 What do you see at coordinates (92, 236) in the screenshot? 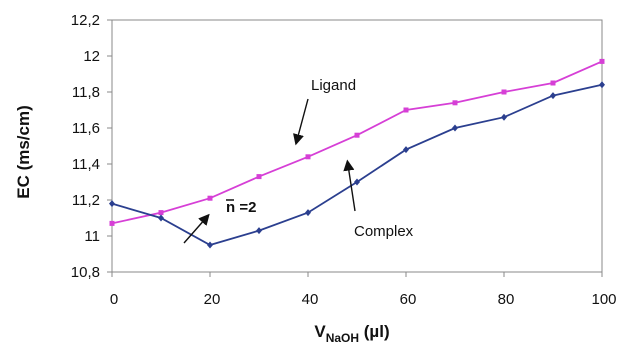
I see `y-tick-label: 11` at bounding box center [92, 236].